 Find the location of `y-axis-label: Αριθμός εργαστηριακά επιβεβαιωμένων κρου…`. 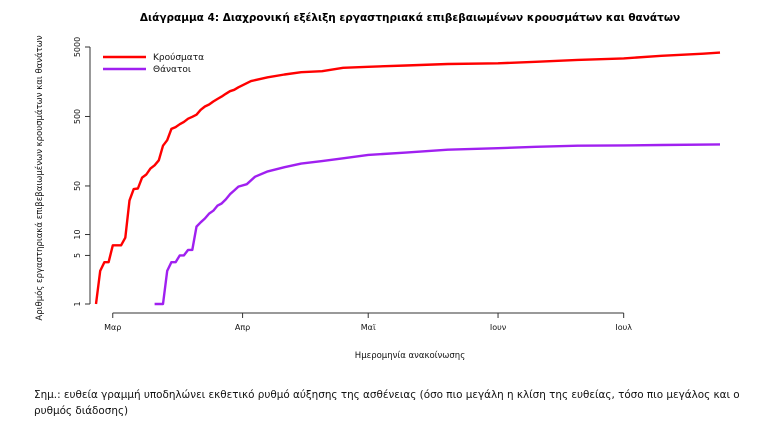

y-axis-label: Αριθμός εργαστηριακά επιβεβαιωμένων κρου… is located at coordinates (39, 177).